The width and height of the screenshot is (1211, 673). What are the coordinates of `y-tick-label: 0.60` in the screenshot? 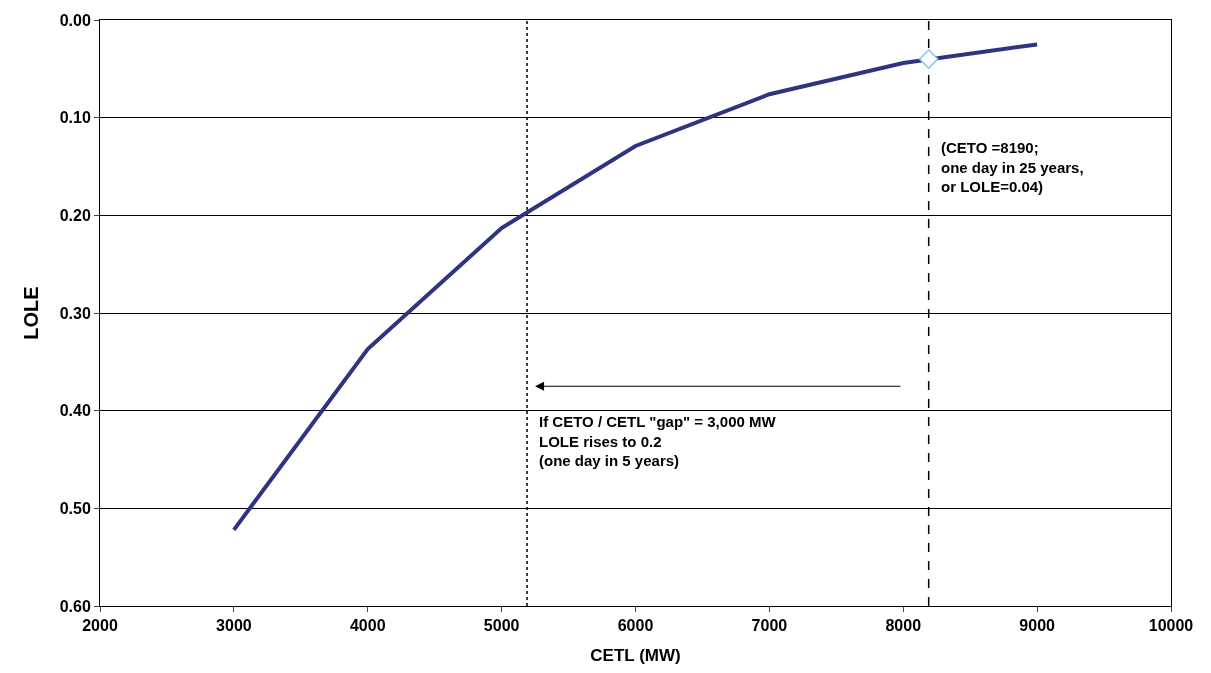 It's located at (75, 606).